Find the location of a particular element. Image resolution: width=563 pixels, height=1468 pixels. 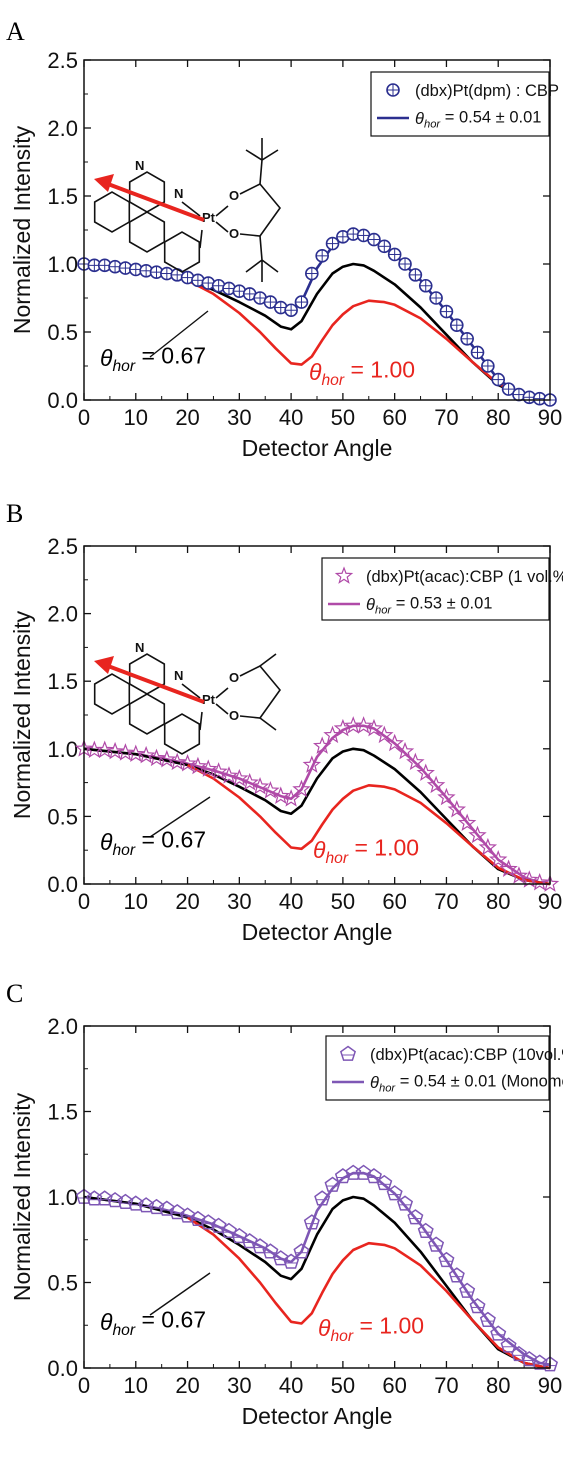

legend-entry-fit-sub: hor is located at coordinates (432, 125).